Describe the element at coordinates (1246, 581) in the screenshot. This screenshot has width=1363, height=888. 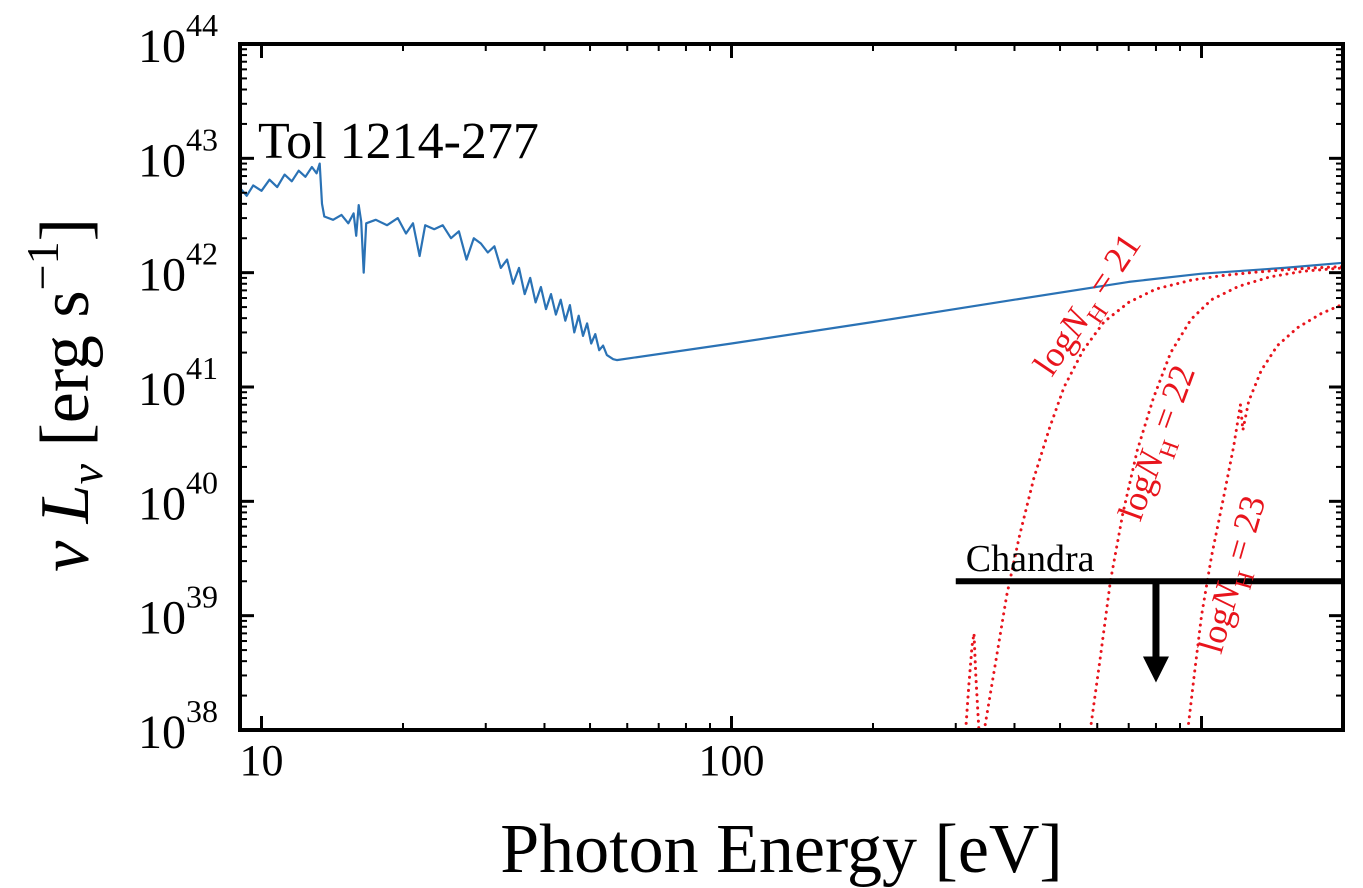
I see `curve-label-subscript: H` at that location.